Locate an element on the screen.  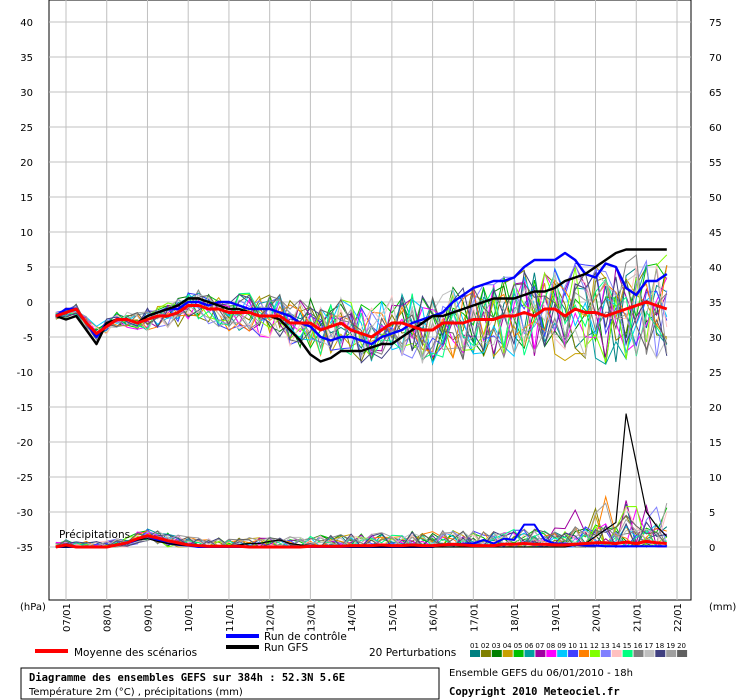
left-tick-label: 0 is located at coordinates (30, 303).